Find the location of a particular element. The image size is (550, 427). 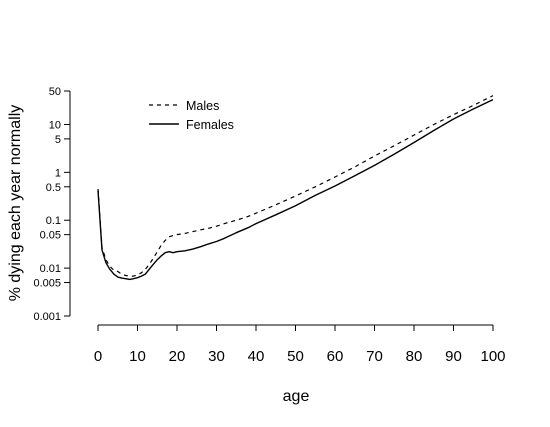

x-tick-label: 100 is located at coordinates (492, 356).